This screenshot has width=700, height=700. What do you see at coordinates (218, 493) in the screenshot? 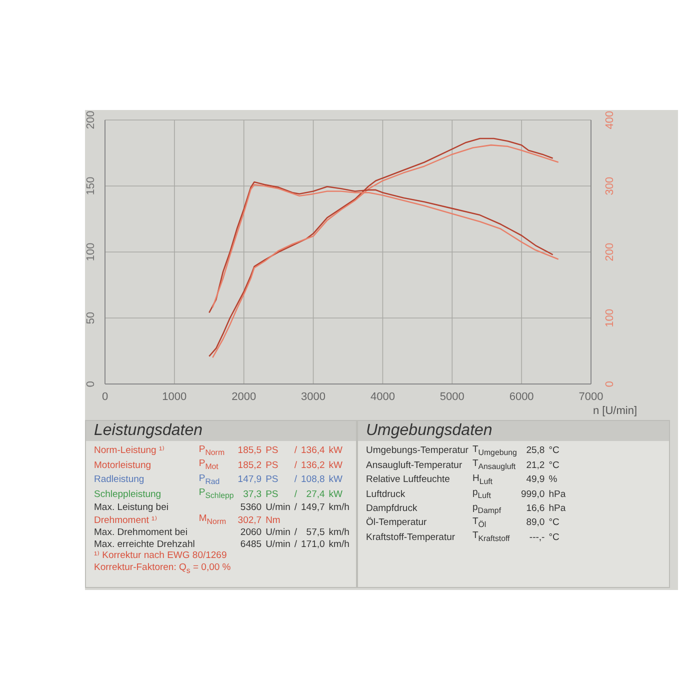
I see `text: Schleppleistung P$_{Schlepp}$ 37,3 PS / 27,4 kW` at bounding box center [218, 493].